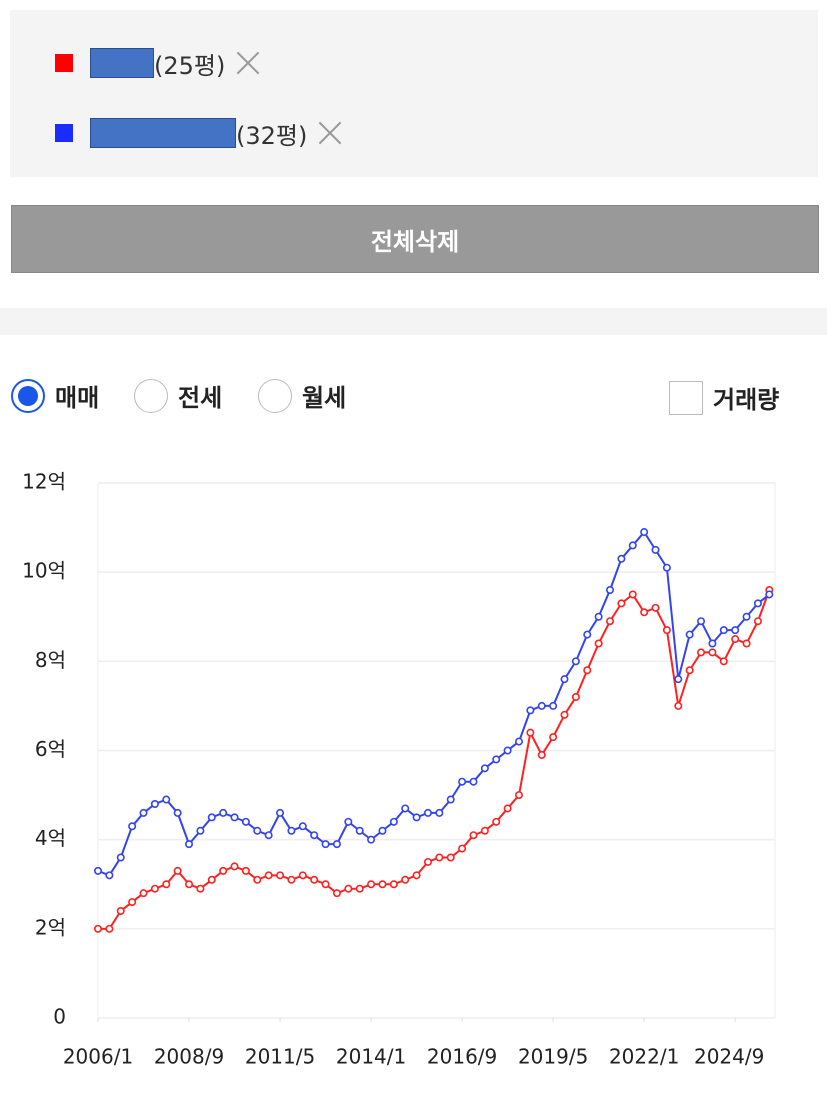 This screenshot has width=827, height=1093. What do you see at coordinates (50, 927) in the screenshot?
I see `y-tick-label: 2억` at bounding box center [50, 927].